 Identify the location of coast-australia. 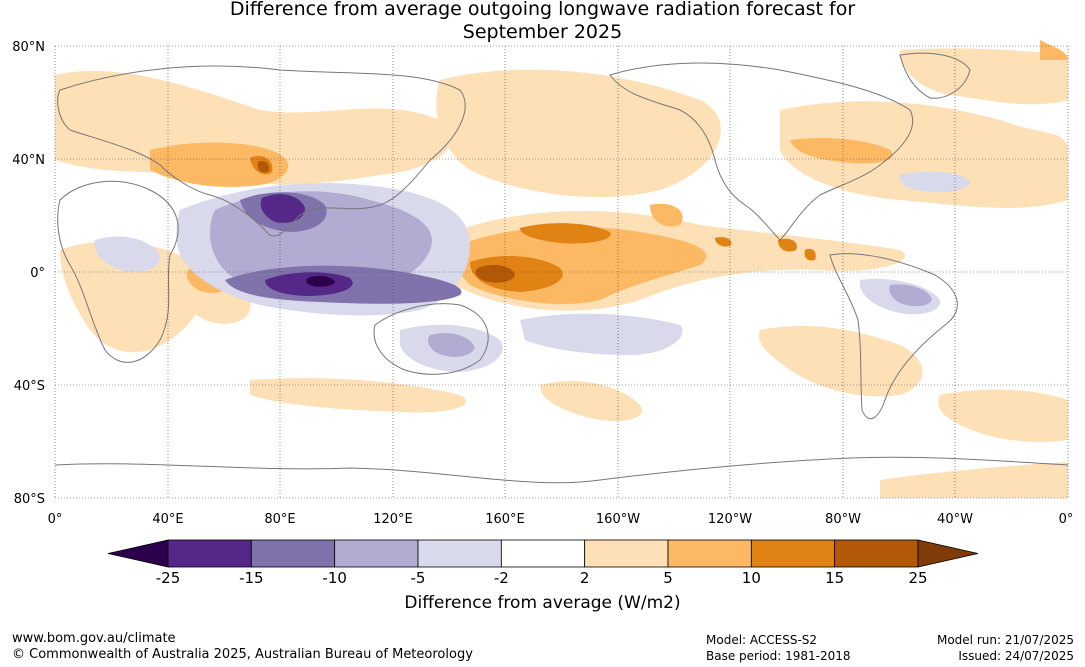
(431, 339).